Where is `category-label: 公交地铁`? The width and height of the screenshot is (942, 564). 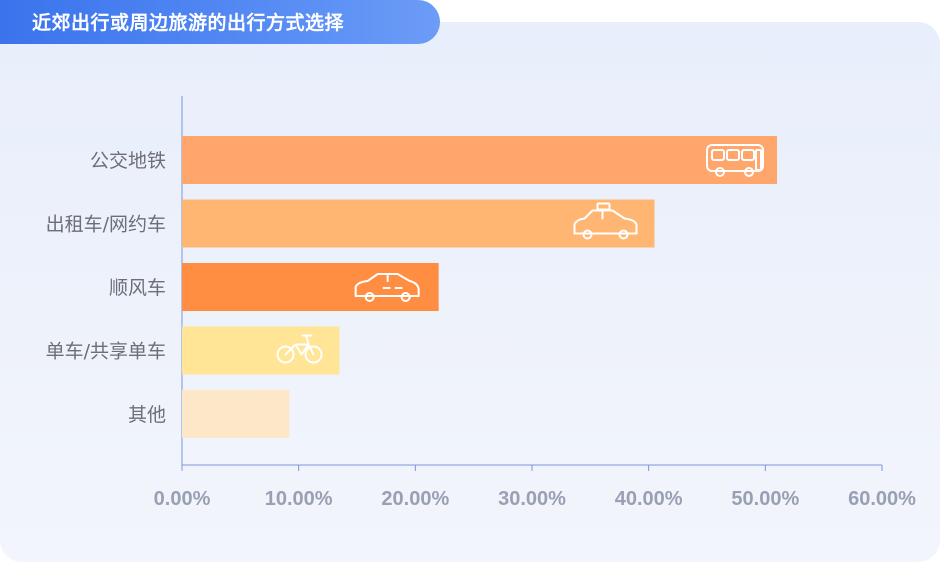 category-label: 公交地铁 is located at coordinates (128, 161).